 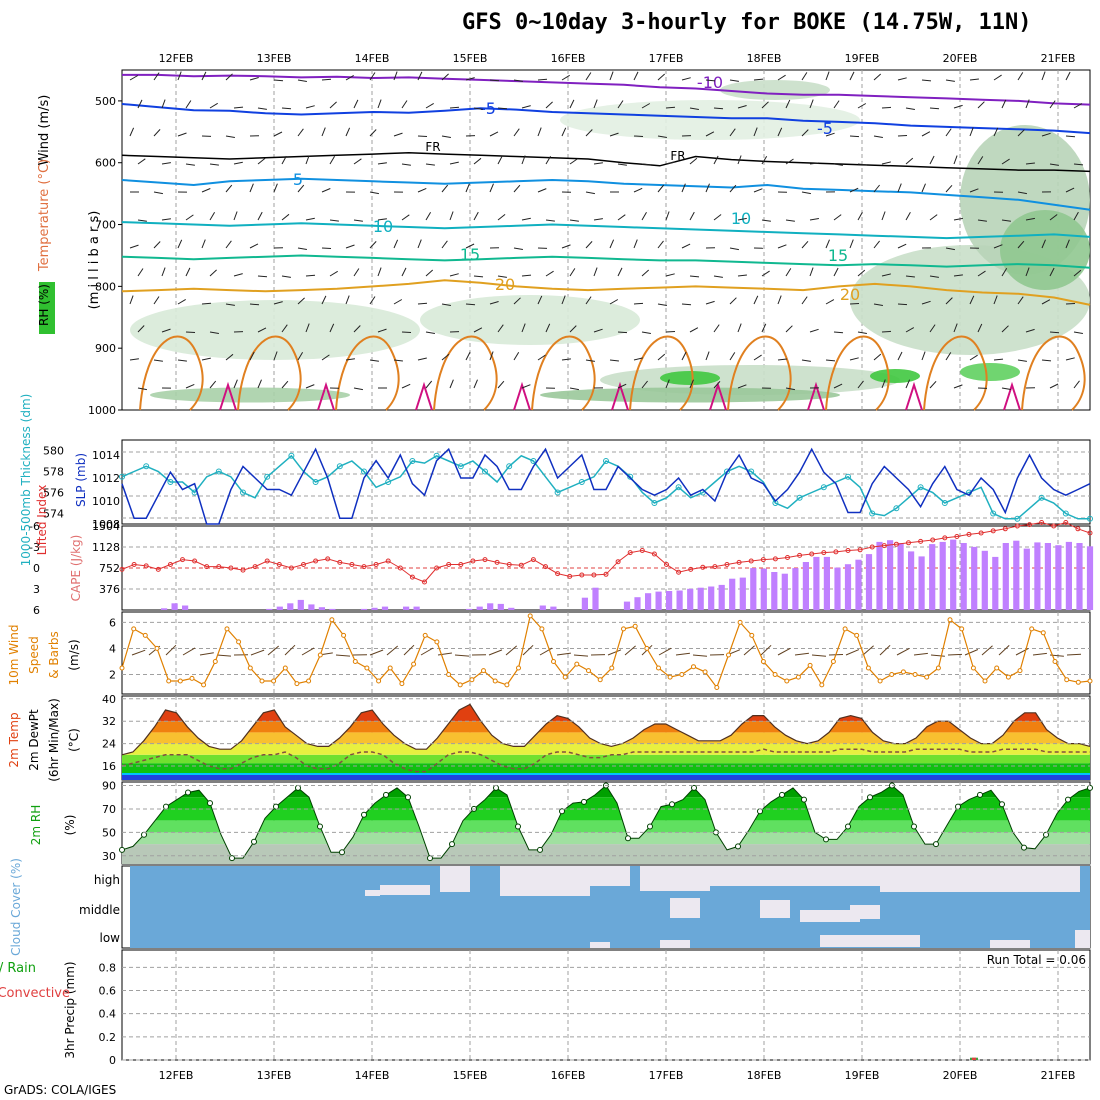 What do you see at coordinates (862, 1075) in the screenshot?
I see `date-label-bottom: 19FEB` at bounding box center [862, 1075].